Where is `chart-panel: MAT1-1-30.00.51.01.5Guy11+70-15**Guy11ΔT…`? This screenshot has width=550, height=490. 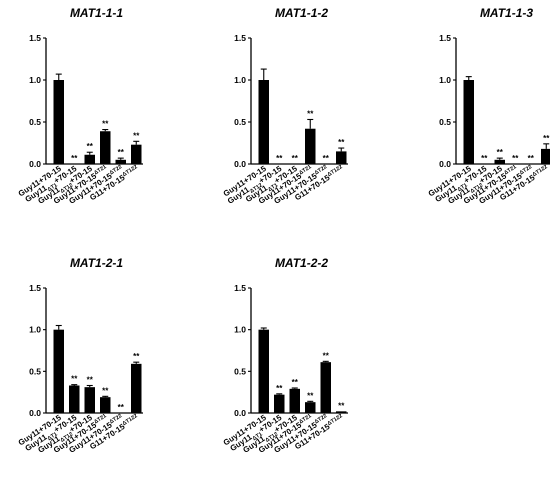
chart-panel: MAT1-1-30.00.51.01.5Guy11+70-15**Guy11ΔT… is located at coordinates (488, 106).